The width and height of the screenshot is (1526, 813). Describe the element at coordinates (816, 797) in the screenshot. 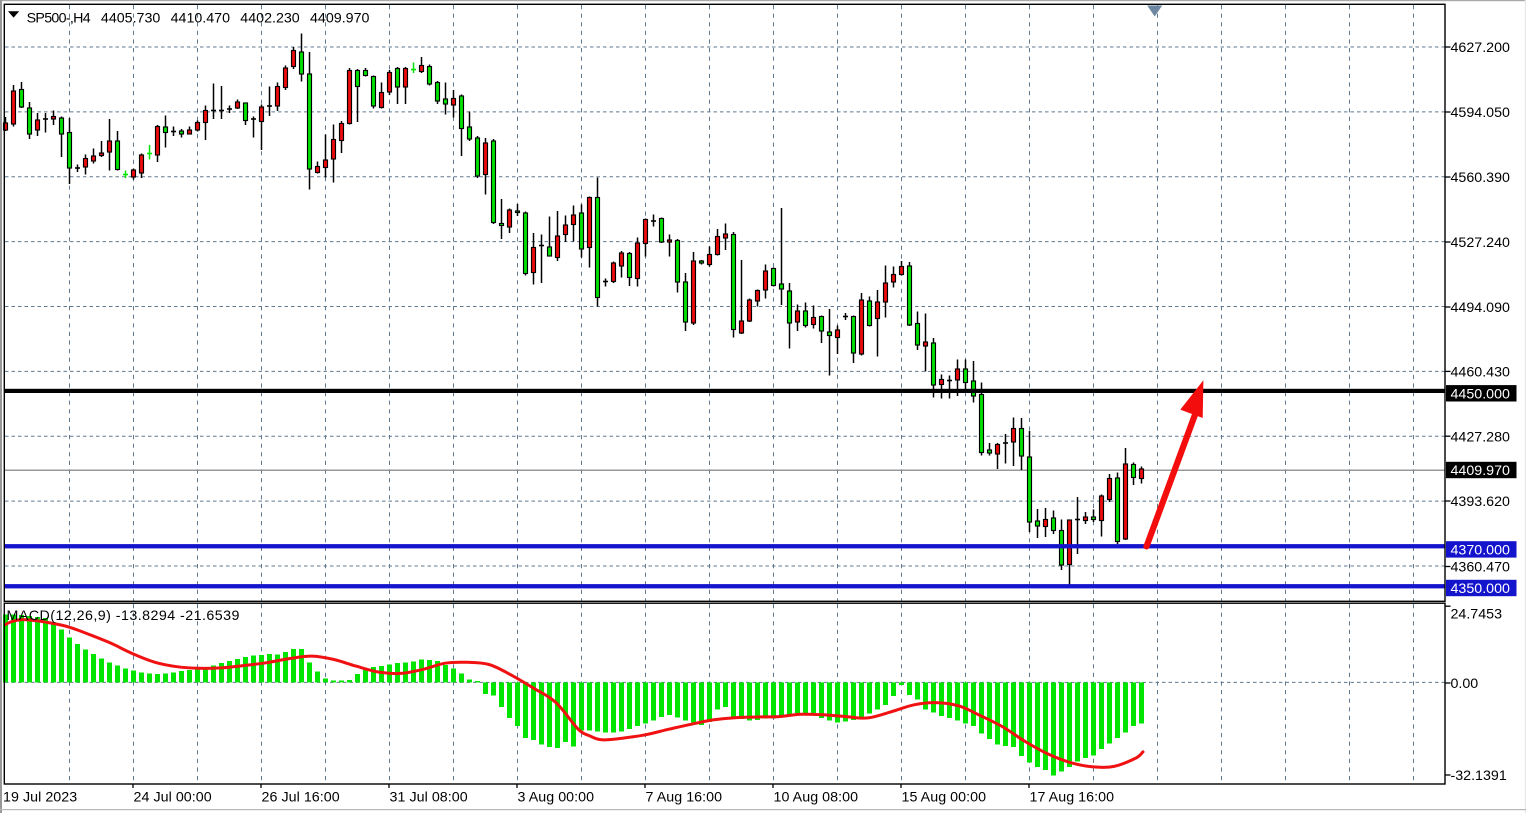

I see `svg-text: 10 Aug 08:00` at that location.